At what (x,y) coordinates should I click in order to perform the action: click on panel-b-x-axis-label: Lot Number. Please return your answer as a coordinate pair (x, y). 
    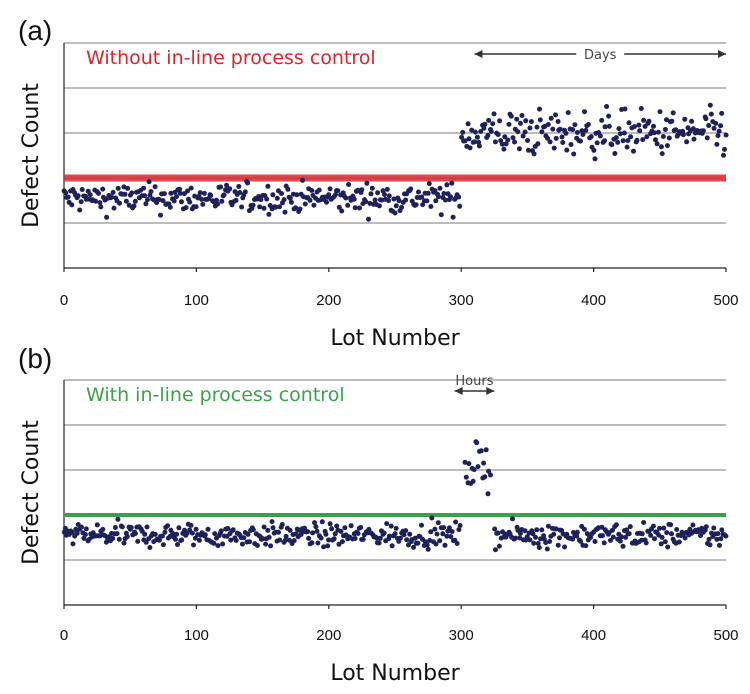
    Looking at the image, I should click on (395, 673).